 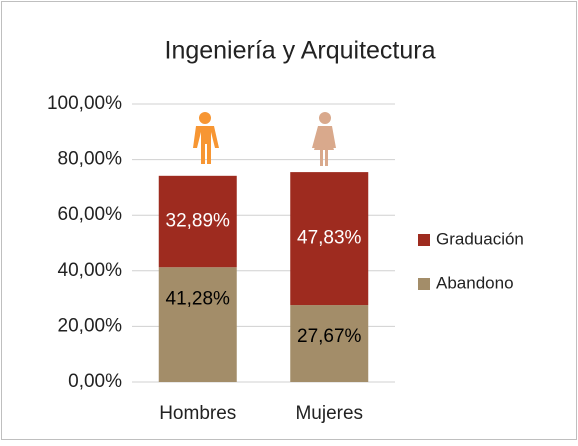 I want to click on legend-label: Abandono, so click(x=475, y=282).